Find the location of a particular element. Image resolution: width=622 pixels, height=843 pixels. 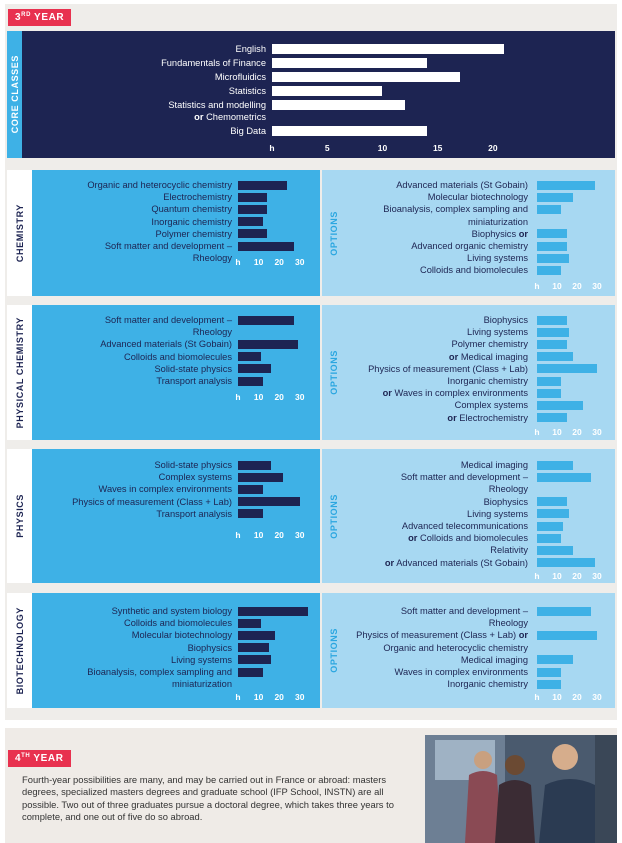

x-tick-label: 15 is located at coordinates (437, 148).